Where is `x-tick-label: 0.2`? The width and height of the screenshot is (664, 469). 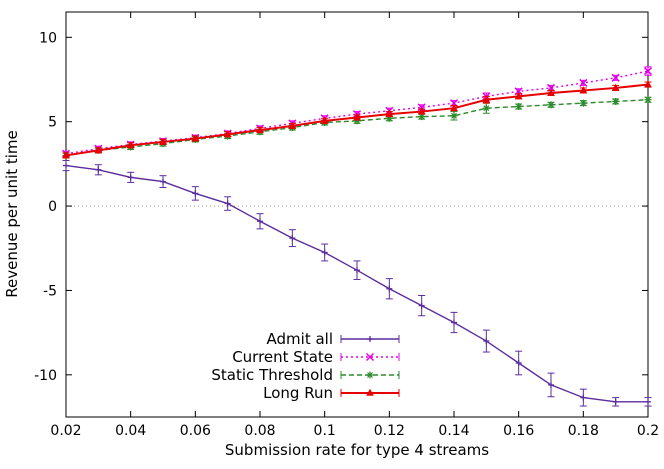 x-tick-label: 0.2 is located at coordinates (648, 431).